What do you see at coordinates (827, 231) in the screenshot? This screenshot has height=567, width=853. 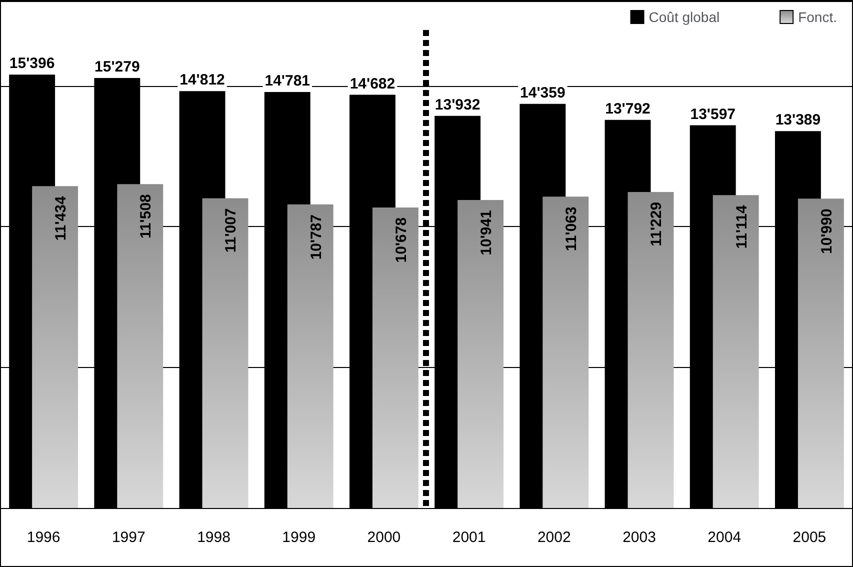 I see `data-label: 10'990` at bounding box center [827, 231].